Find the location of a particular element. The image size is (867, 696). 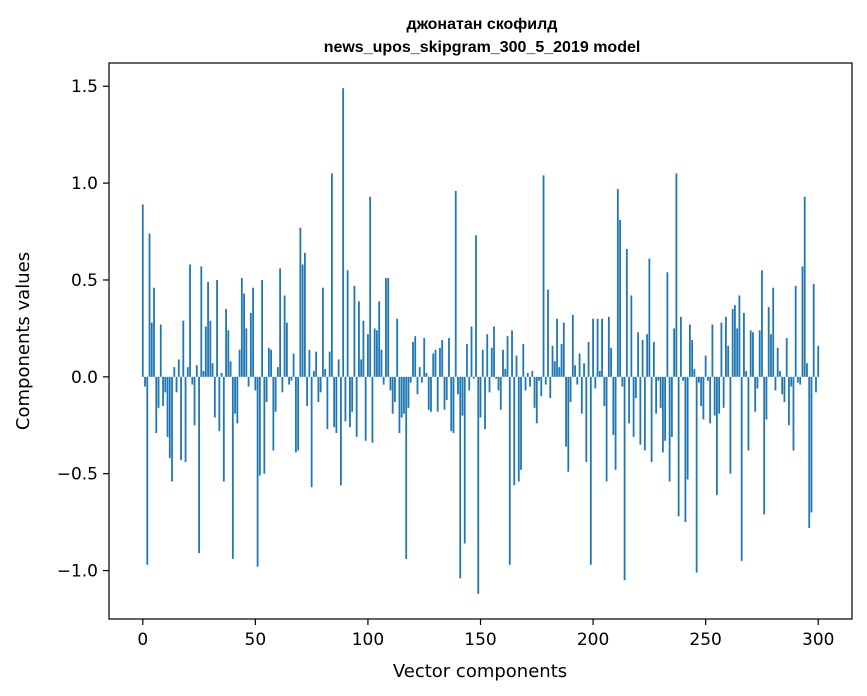

x-tick-label: 100 is located at coordinates (368, 640).